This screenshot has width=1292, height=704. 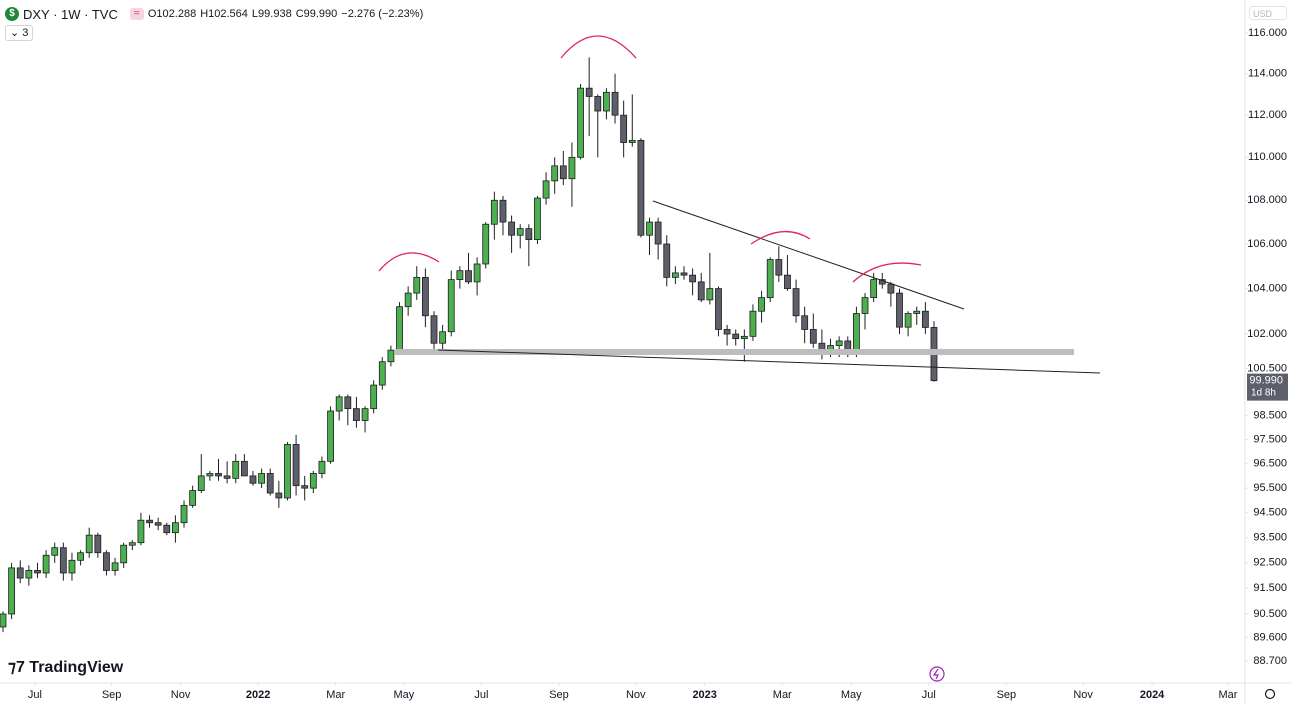 I want to click on y-tick-label: 102.000, so click(x=1267, y=334).